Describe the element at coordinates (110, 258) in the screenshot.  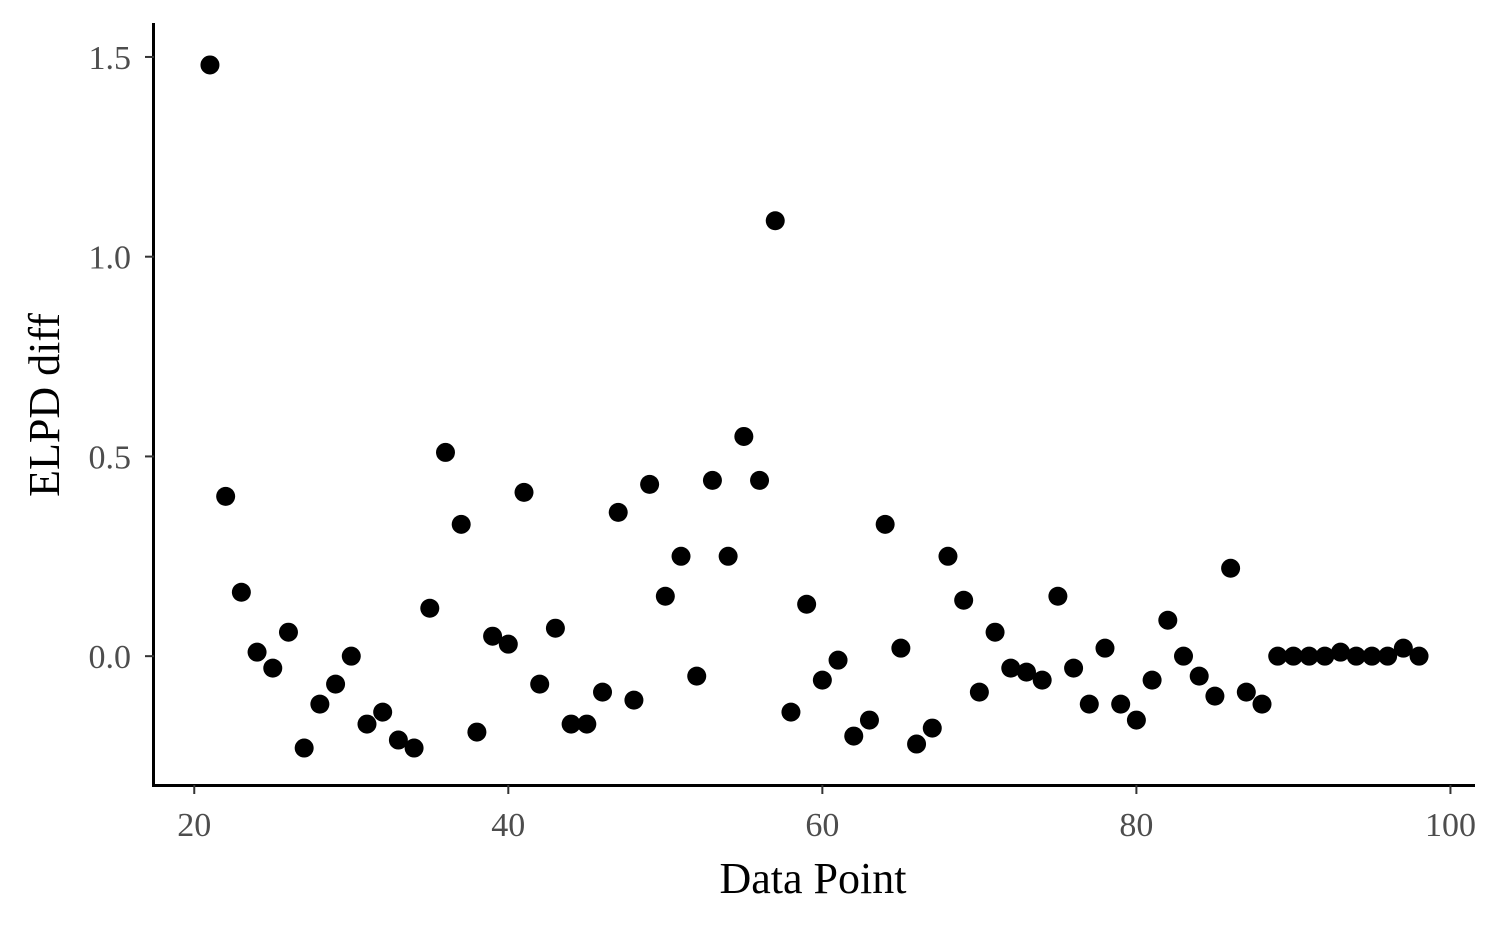
I see `y-tick-label: 1.0` at that location.